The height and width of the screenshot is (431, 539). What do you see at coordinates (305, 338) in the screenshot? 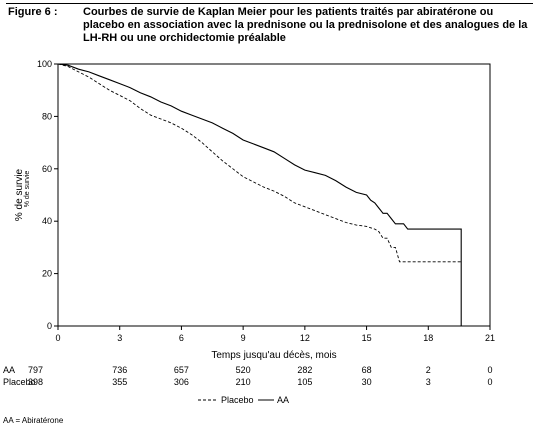
I see `x-tick-label: 12` at bounding box center [305, 338].